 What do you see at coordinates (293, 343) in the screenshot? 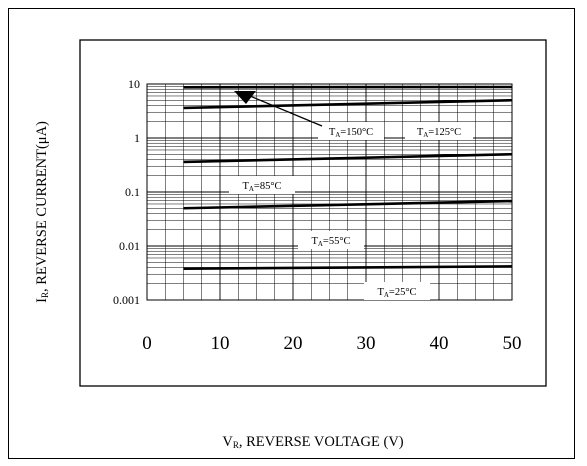
I see `x-tick-label: 20` at bounding box center [293, 343].